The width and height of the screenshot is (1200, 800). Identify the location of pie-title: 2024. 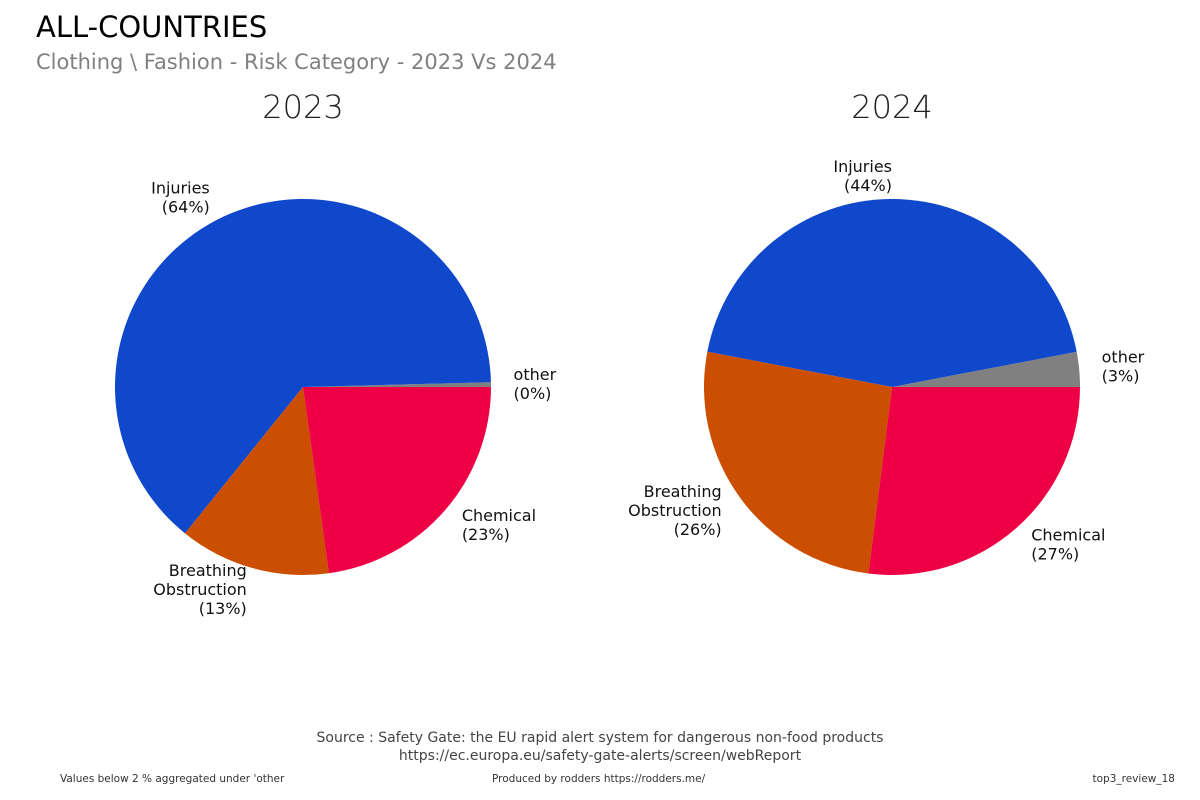
(891, 107).